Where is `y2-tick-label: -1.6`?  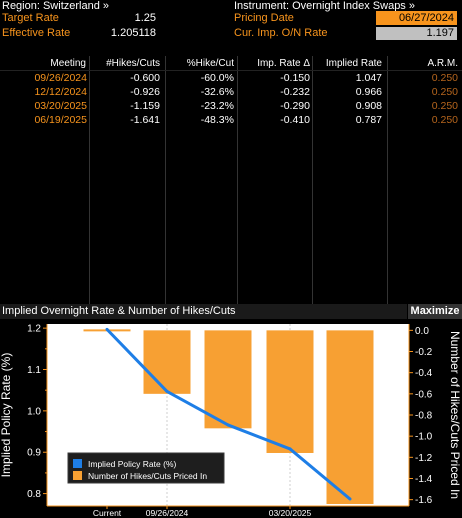 y2-tick-label: -1.6 is located at coordinates (424, 500).